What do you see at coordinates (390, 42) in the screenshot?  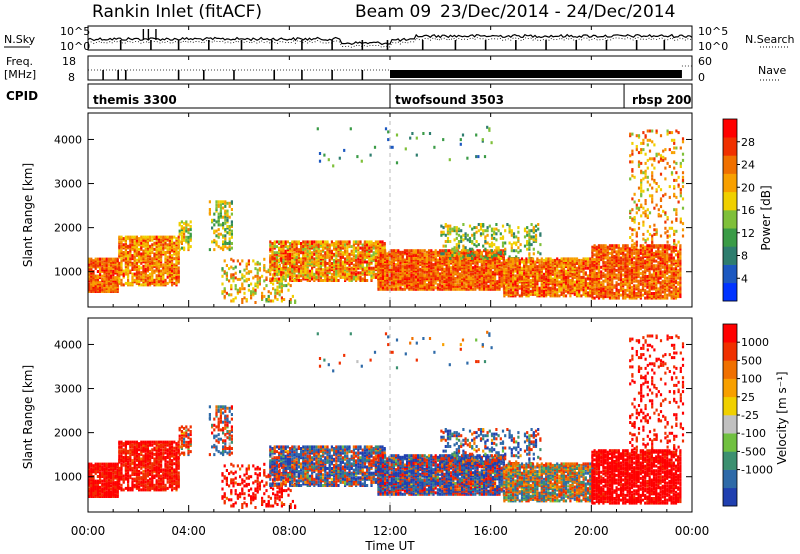 I see `nsearch-line` at bounding box center [390, 42].